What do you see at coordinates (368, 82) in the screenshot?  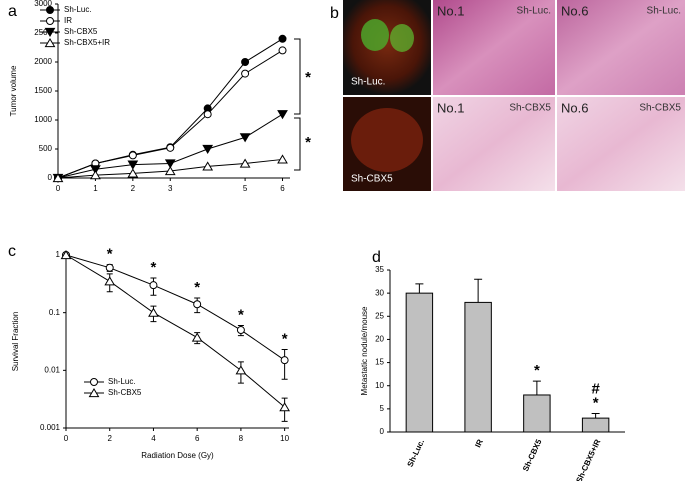 I see `image-caption: Sh-Luc.` at bounding box center [368, 82].